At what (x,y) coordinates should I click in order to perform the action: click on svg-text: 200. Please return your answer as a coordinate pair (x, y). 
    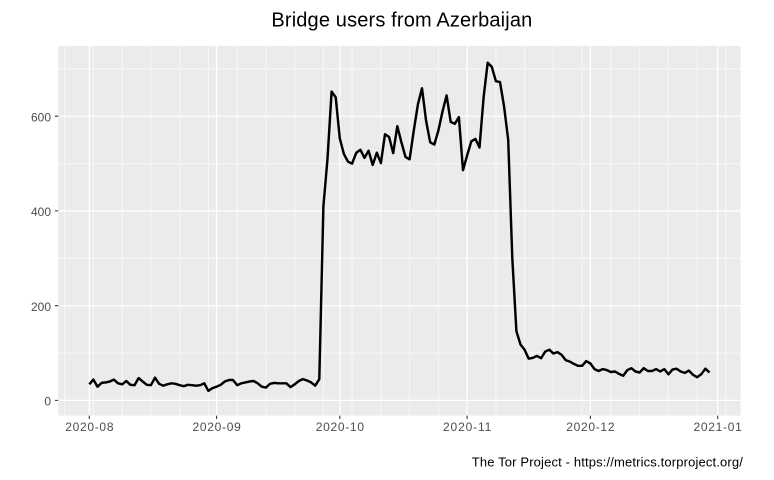
    Looking at the image, I should click on (41, 307).